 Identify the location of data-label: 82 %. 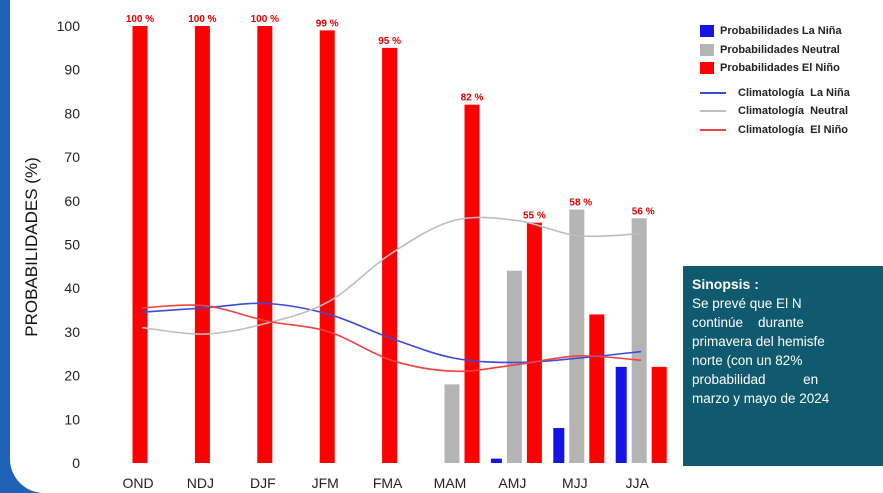
(472, 98).